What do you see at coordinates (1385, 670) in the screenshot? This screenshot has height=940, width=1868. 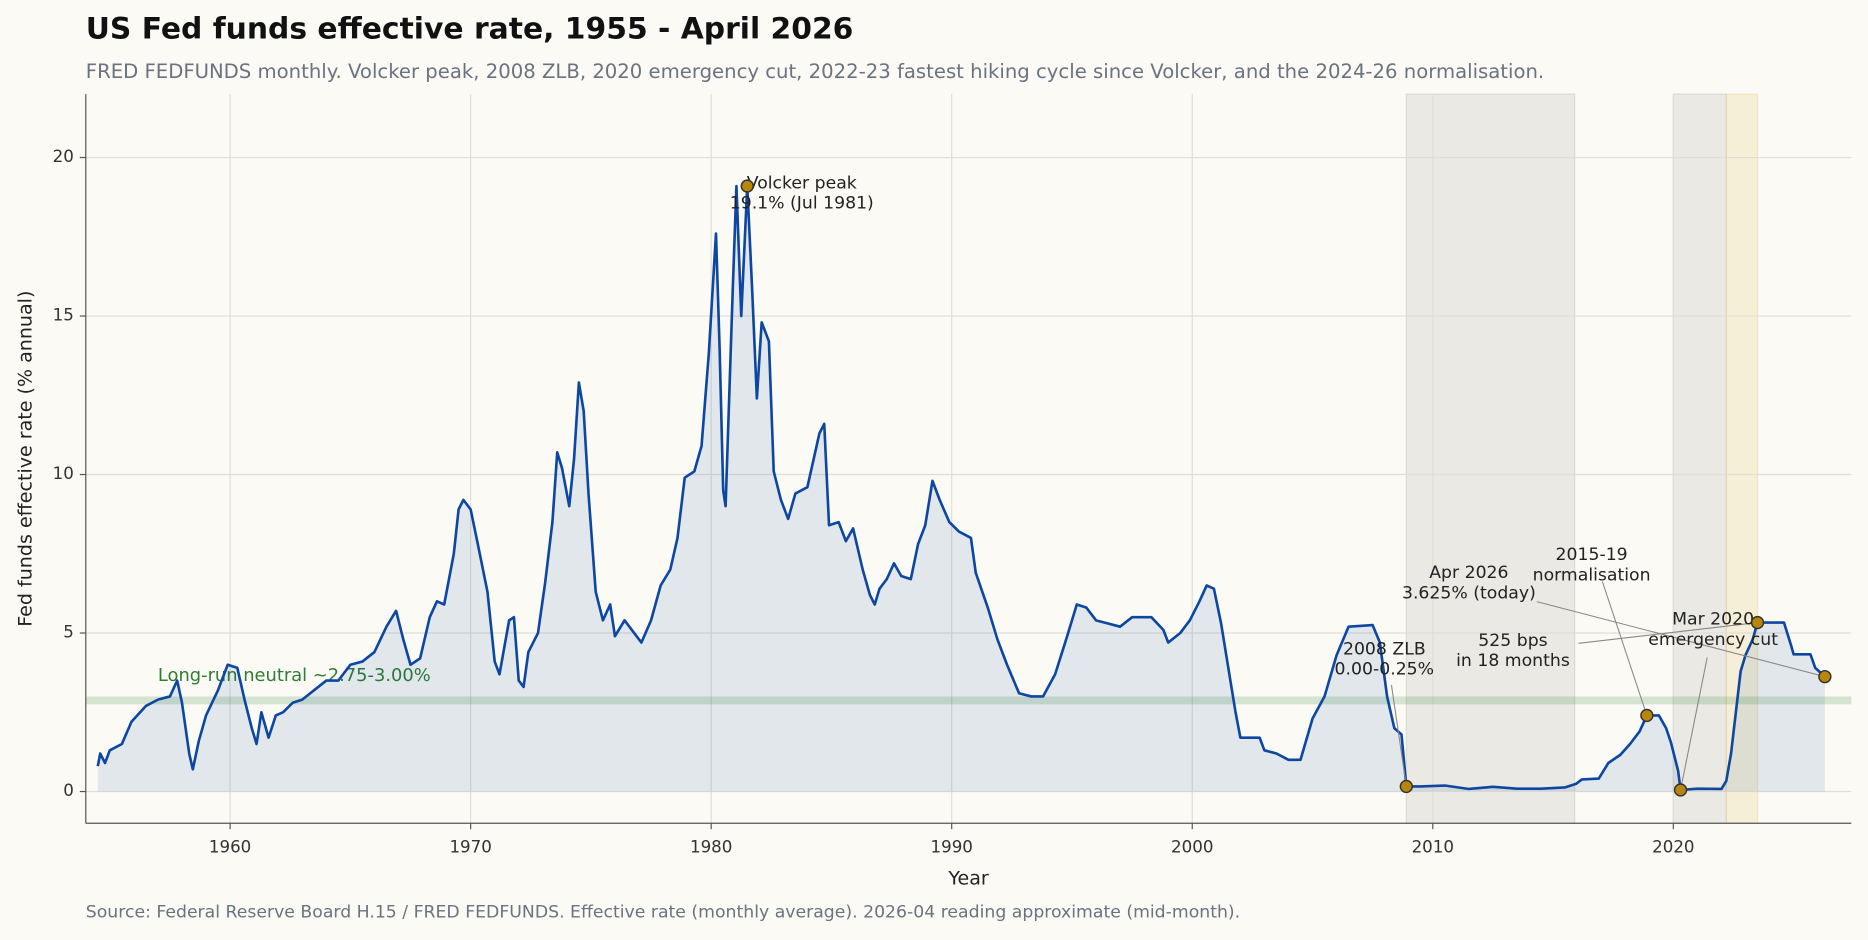 I see `annotation-line: 0.00-0.25%` at bounding box center [1385, 670].